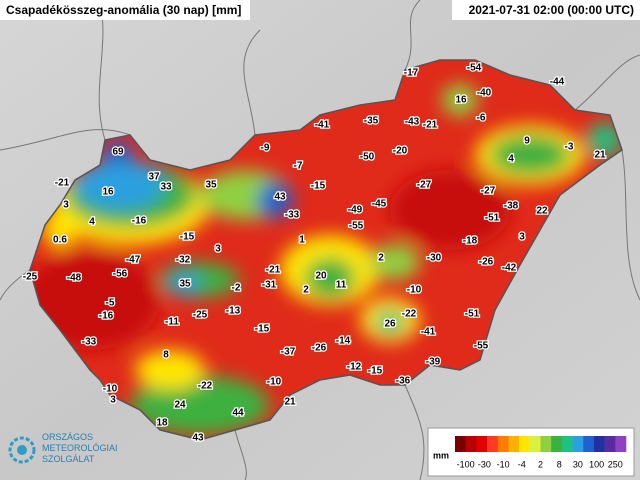 The height and width of the screenshot is (480, 640). I want to click on logo-text: SZOLGÁLAT, so click(68, 459).